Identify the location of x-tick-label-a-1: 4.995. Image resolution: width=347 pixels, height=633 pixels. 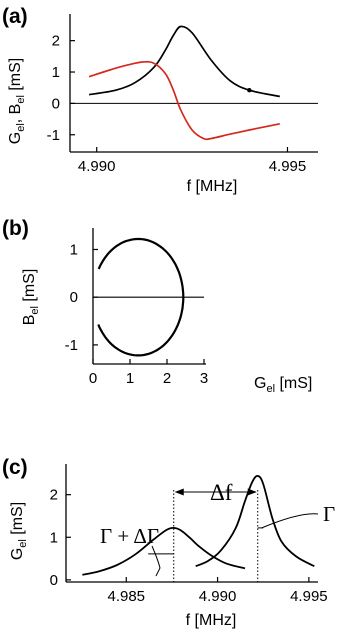
(288, 166).